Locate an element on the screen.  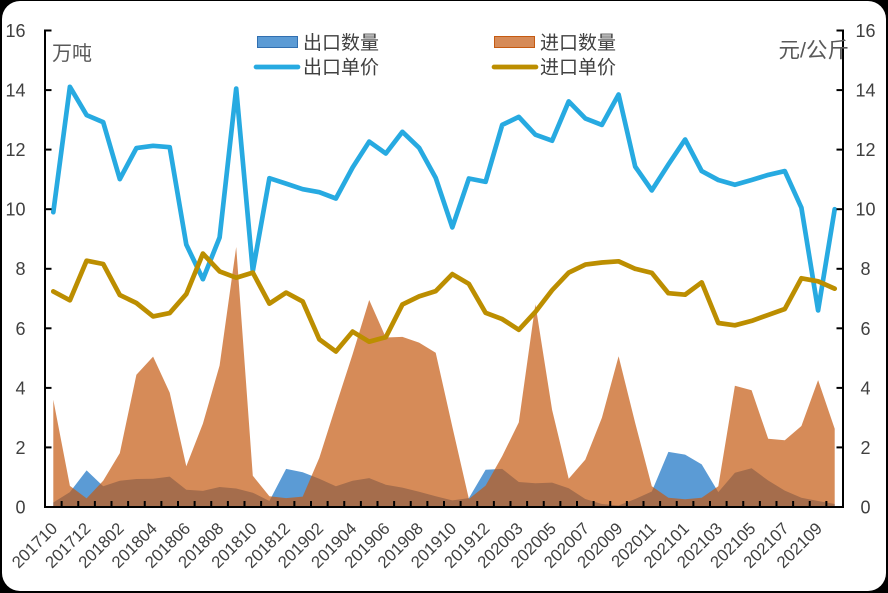
svg-text: 万吨 is located at coordinates (72, 53).